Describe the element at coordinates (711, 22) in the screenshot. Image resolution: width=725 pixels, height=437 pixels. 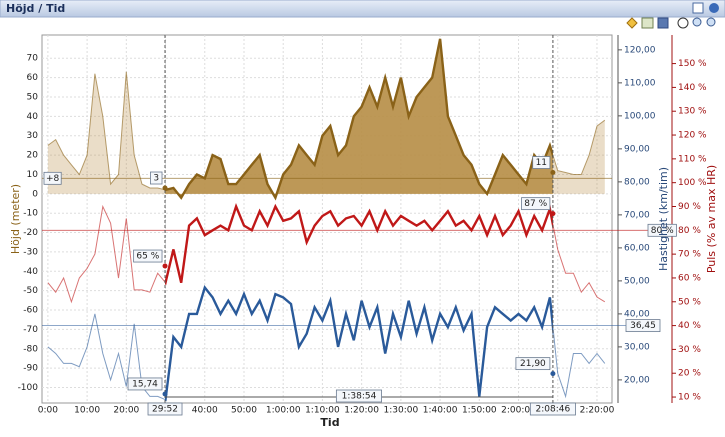
I see `tool-zoom-out` at that location.